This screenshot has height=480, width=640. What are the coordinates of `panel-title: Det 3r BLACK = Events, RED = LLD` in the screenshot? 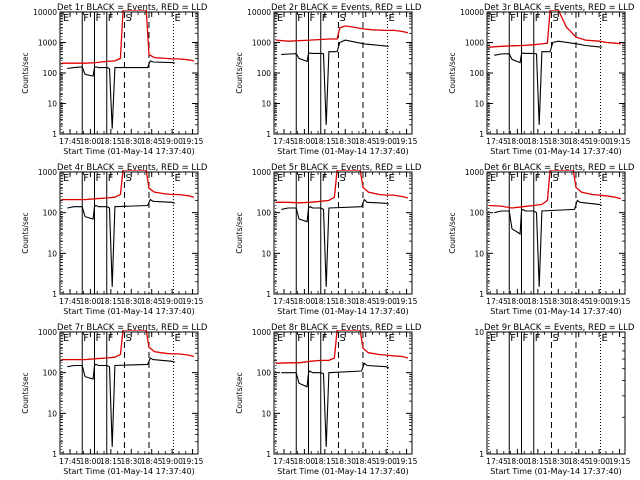 It's located at (559, 8).